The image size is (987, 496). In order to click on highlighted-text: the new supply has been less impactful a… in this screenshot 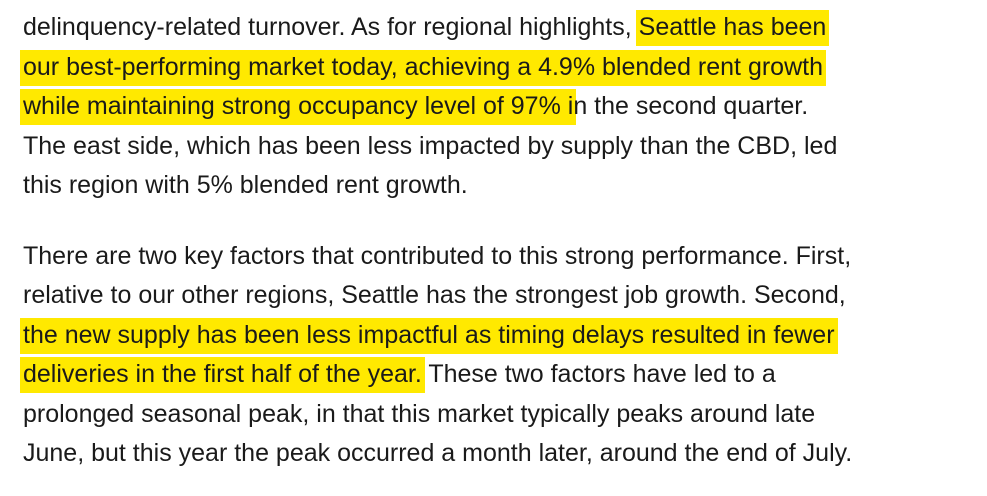, I will do `click(429, 335)`.